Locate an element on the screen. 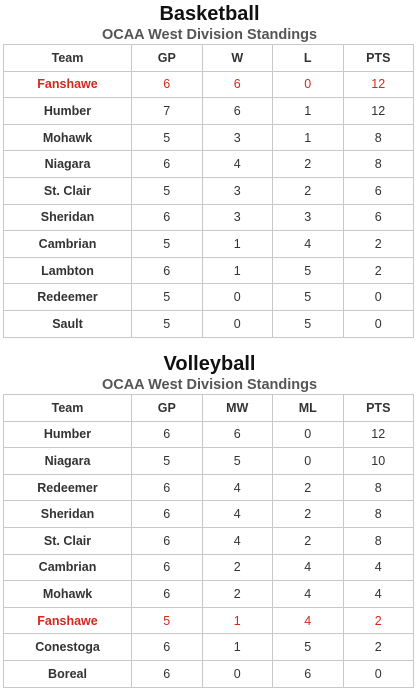  table-row: Humber 7 6 1 12 is located at coordinates (208, 111).